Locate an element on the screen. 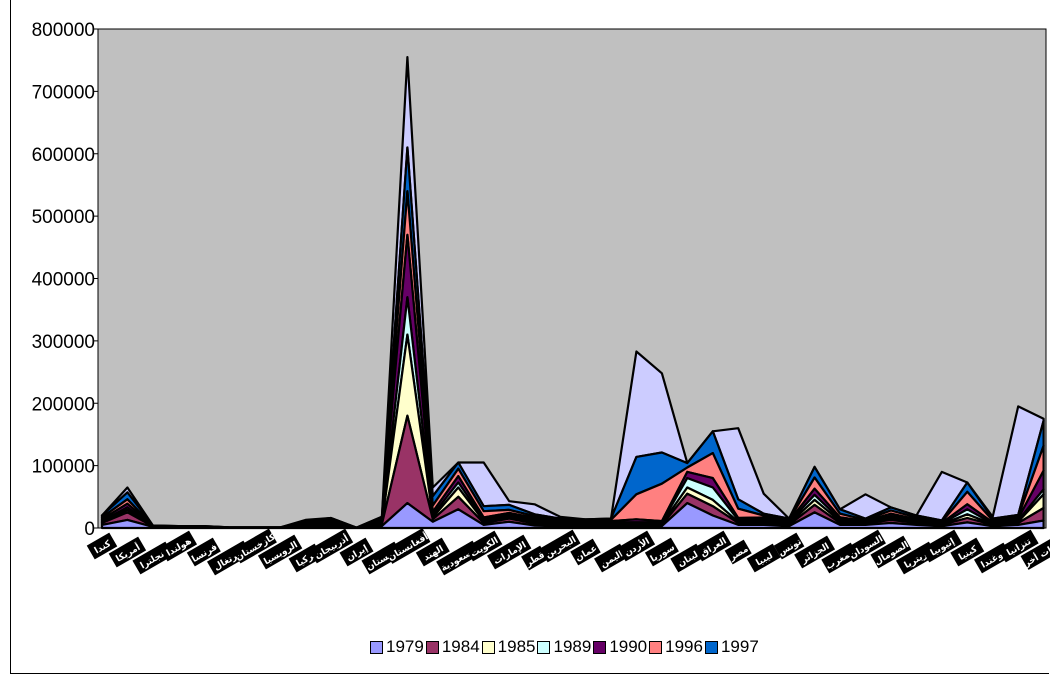 This screenshot has width=1050, height=675. legend-item: 1989 is located at coordinates (564, 647).